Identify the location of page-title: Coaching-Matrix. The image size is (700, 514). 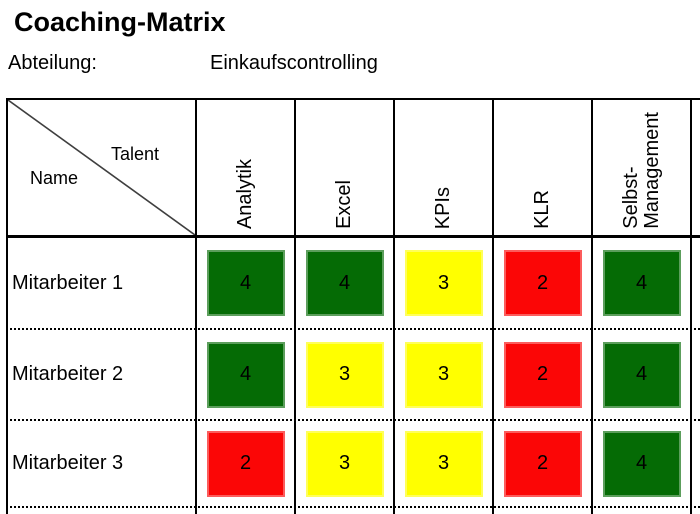
(120, 22).